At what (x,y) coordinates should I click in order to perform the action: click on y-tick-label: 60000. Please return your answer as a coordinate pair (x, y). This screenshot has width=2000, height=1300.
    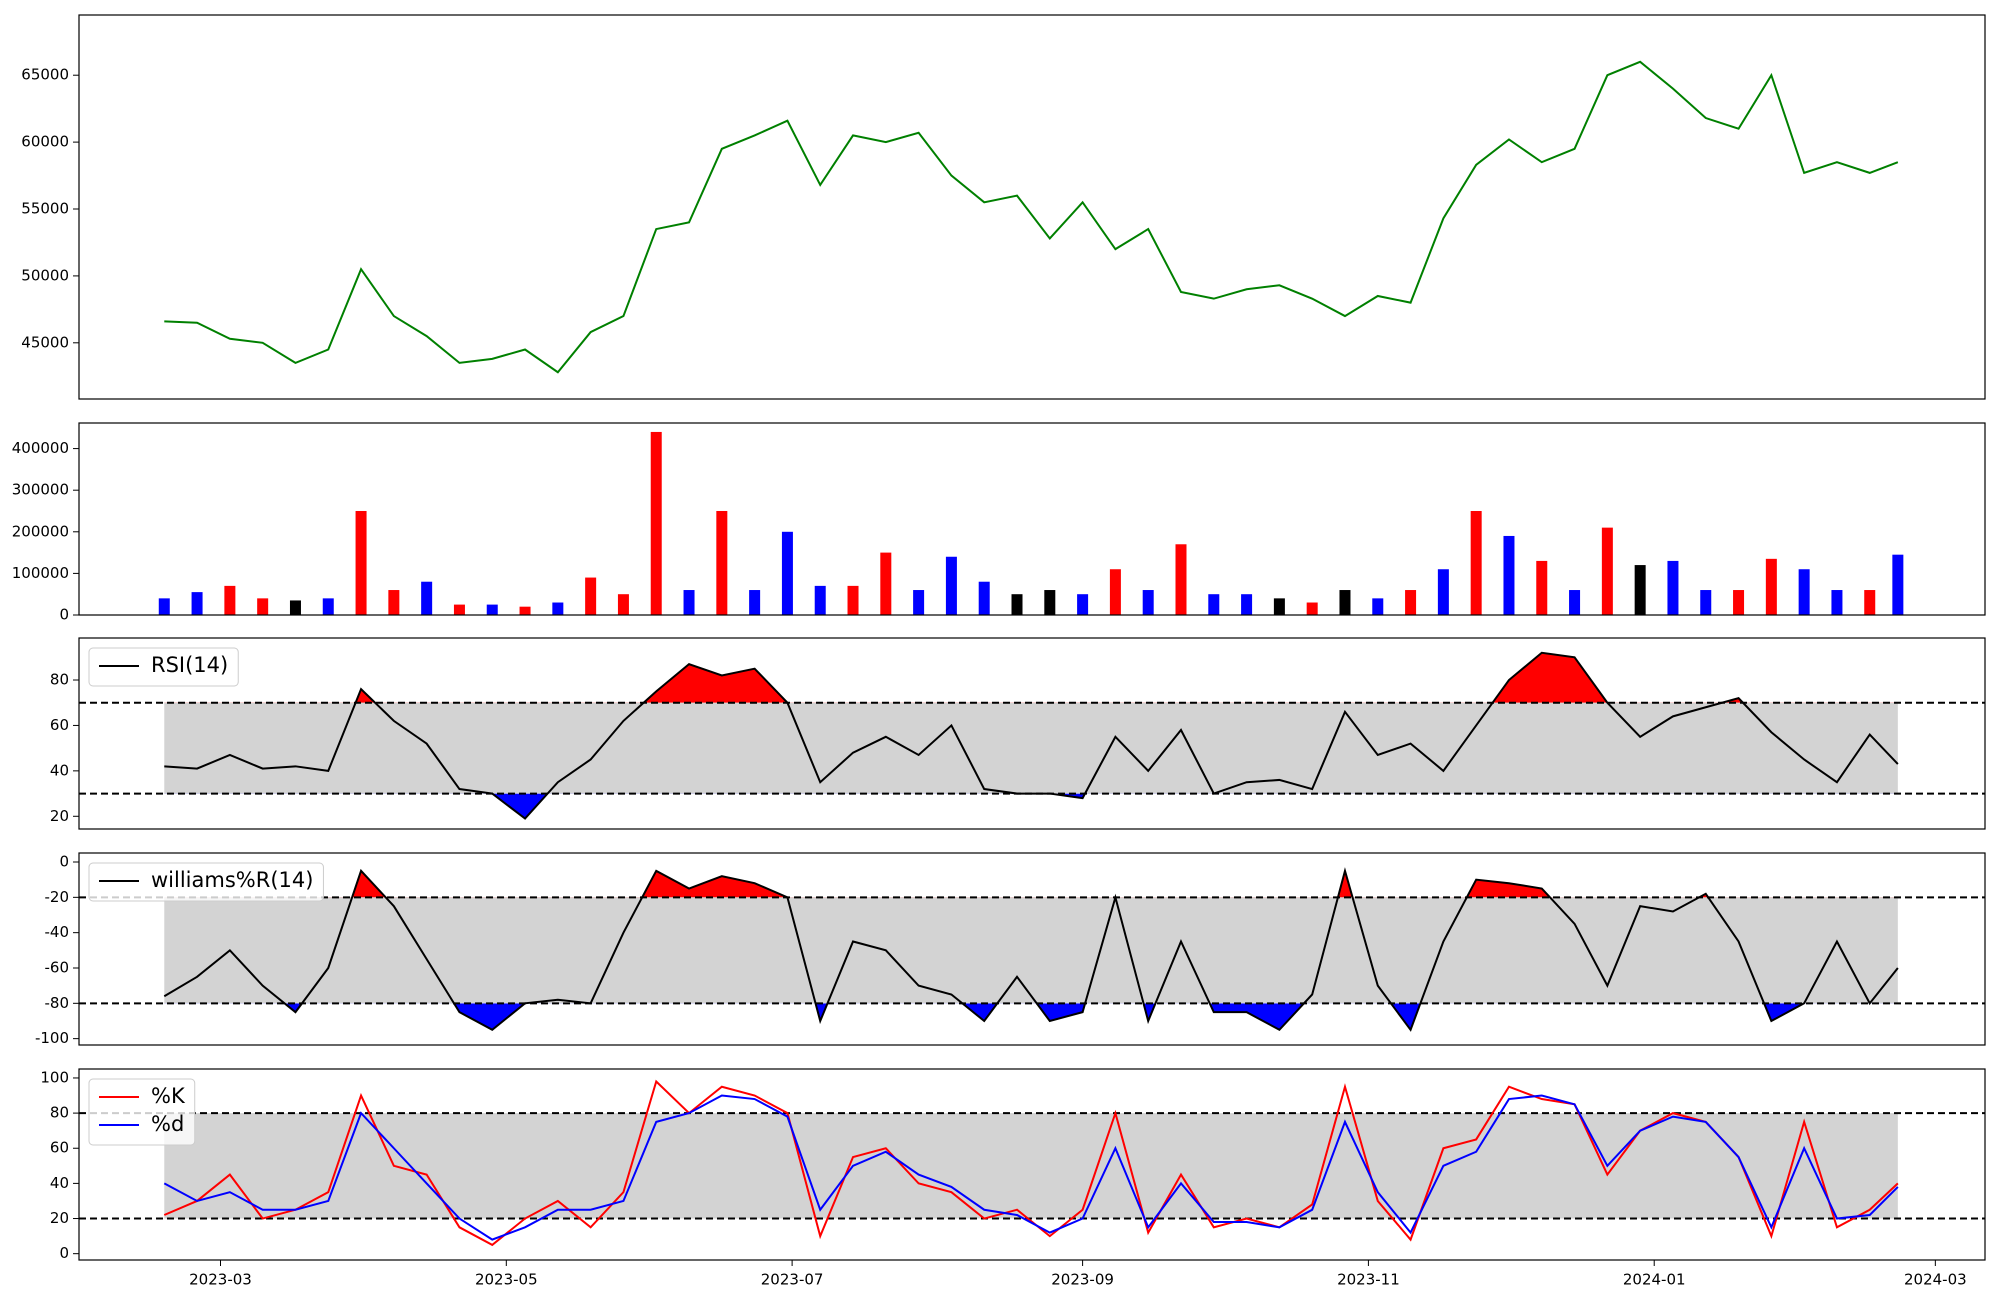
    Looking at the image, I should click on (45, 142).